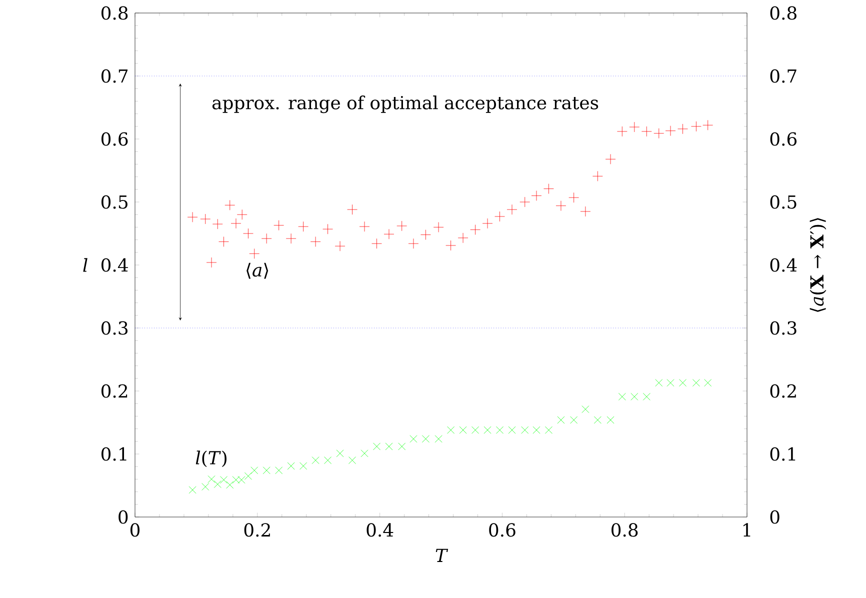 This screenshot has width=866, height=598. Describe the element at coordinates (783, 454) in the screenshot. I see `y2-tick-label: 0.1` at that location.